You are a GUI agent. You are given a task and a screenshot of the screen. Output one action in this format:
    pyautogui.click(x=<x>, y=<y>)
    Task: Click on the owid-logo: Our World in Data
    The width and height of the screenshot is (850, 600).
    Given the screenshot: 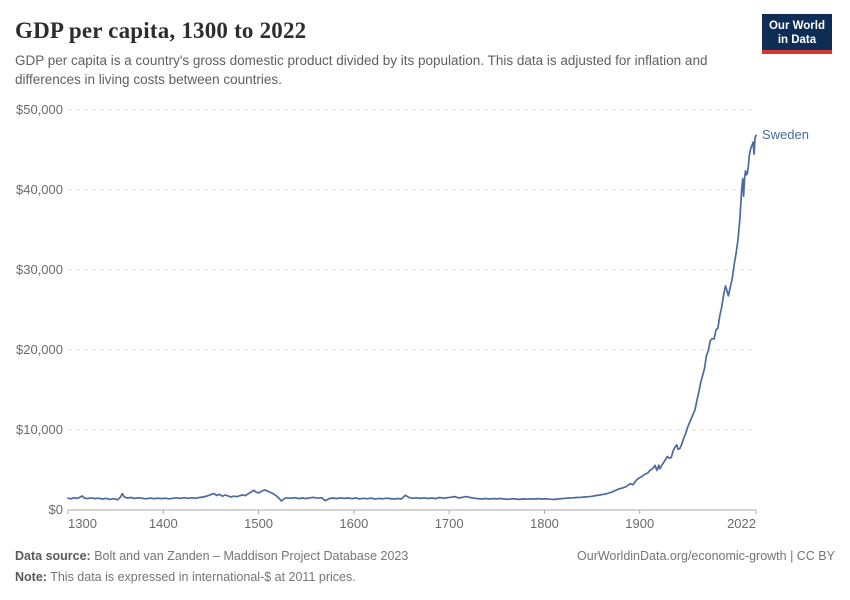 What is the action you would take?
    pyautogui.click(x=796, y=34)
    